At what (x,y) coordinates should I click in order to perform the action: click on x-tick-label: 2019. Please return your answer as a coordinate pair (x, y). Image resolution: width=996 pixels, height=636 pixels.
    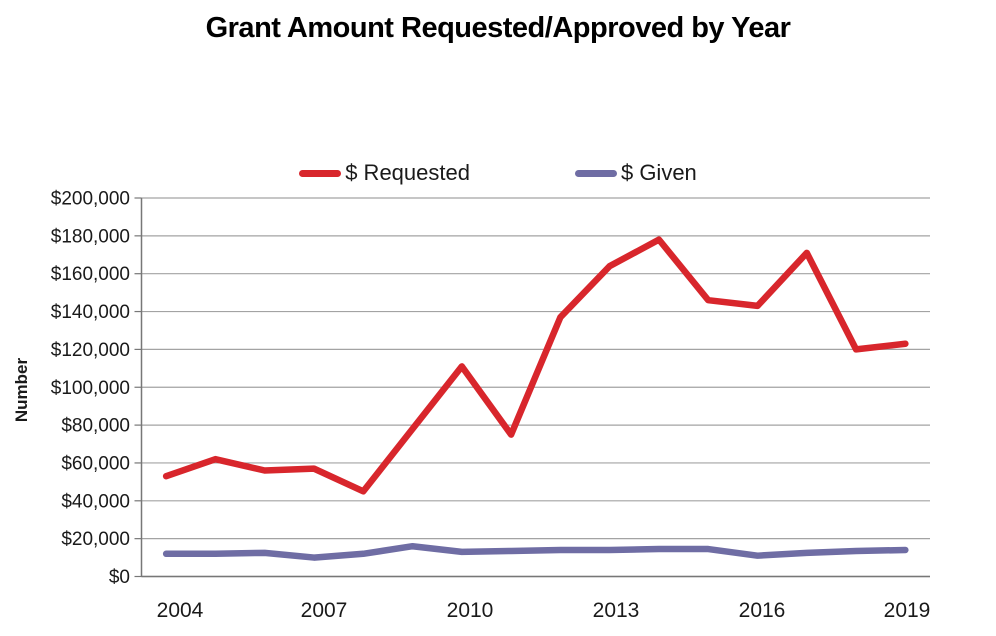
    Looking at the image, I should click on (907, 610).